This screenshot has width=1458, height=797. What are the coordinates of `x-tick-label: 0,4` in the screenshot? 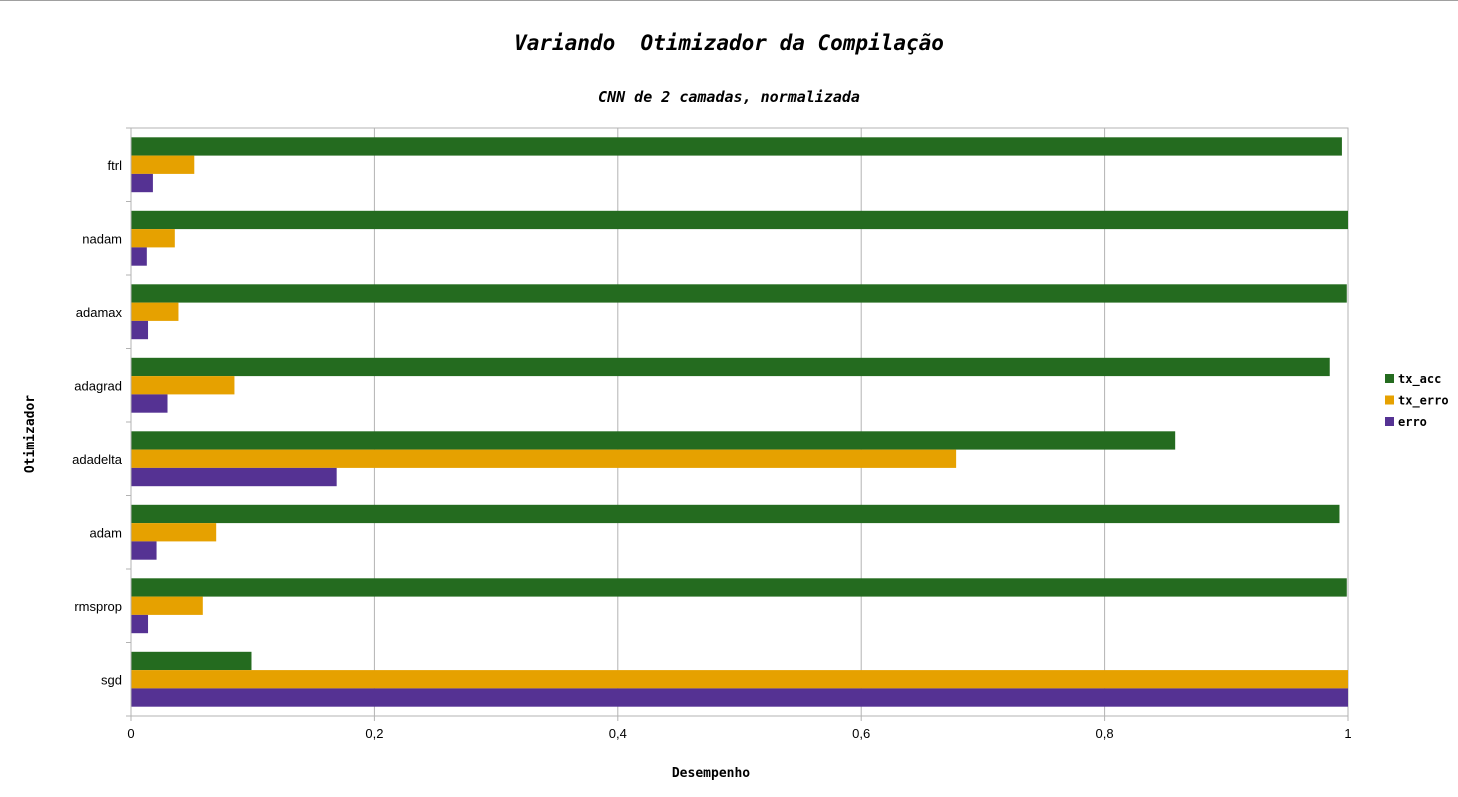 It's located at (618, 733).